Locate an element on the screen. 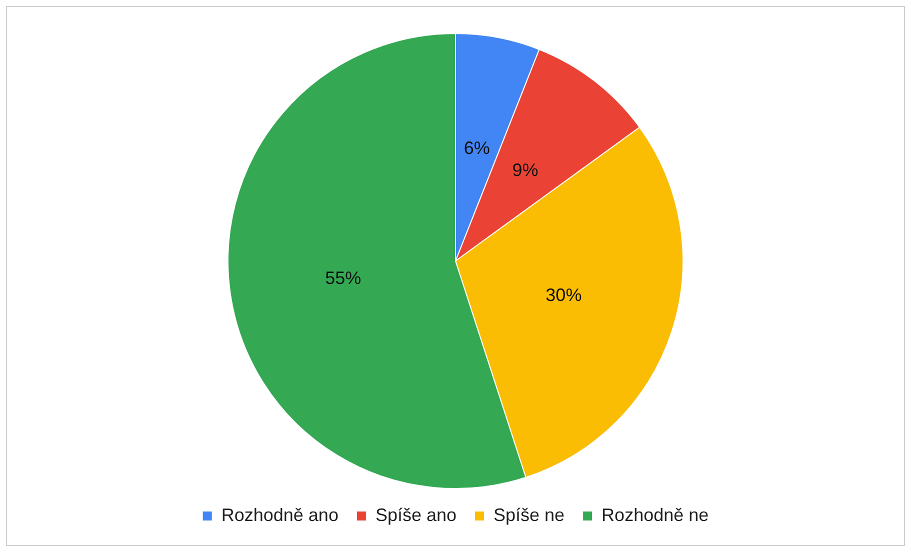 Image resolution: width=911 pixels, height=552 pixels. data-label: 6% is located at coordinates (477, 148).